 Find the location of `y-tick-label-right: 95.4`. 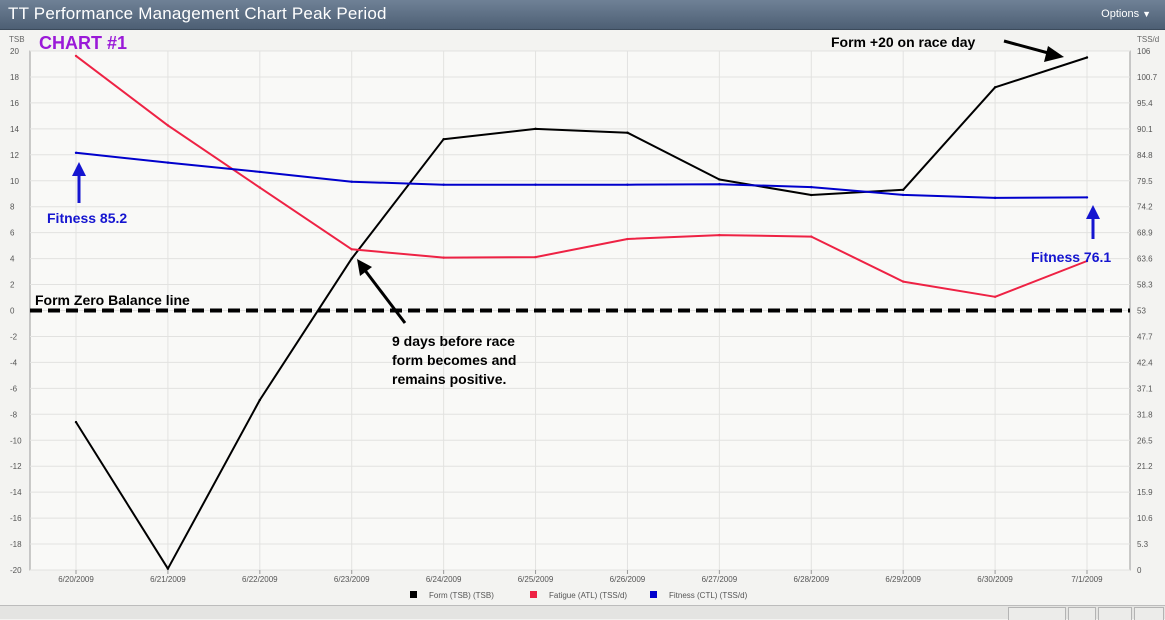

y-tick-label-right: 95.4 is located at coordinates (1145, 103).